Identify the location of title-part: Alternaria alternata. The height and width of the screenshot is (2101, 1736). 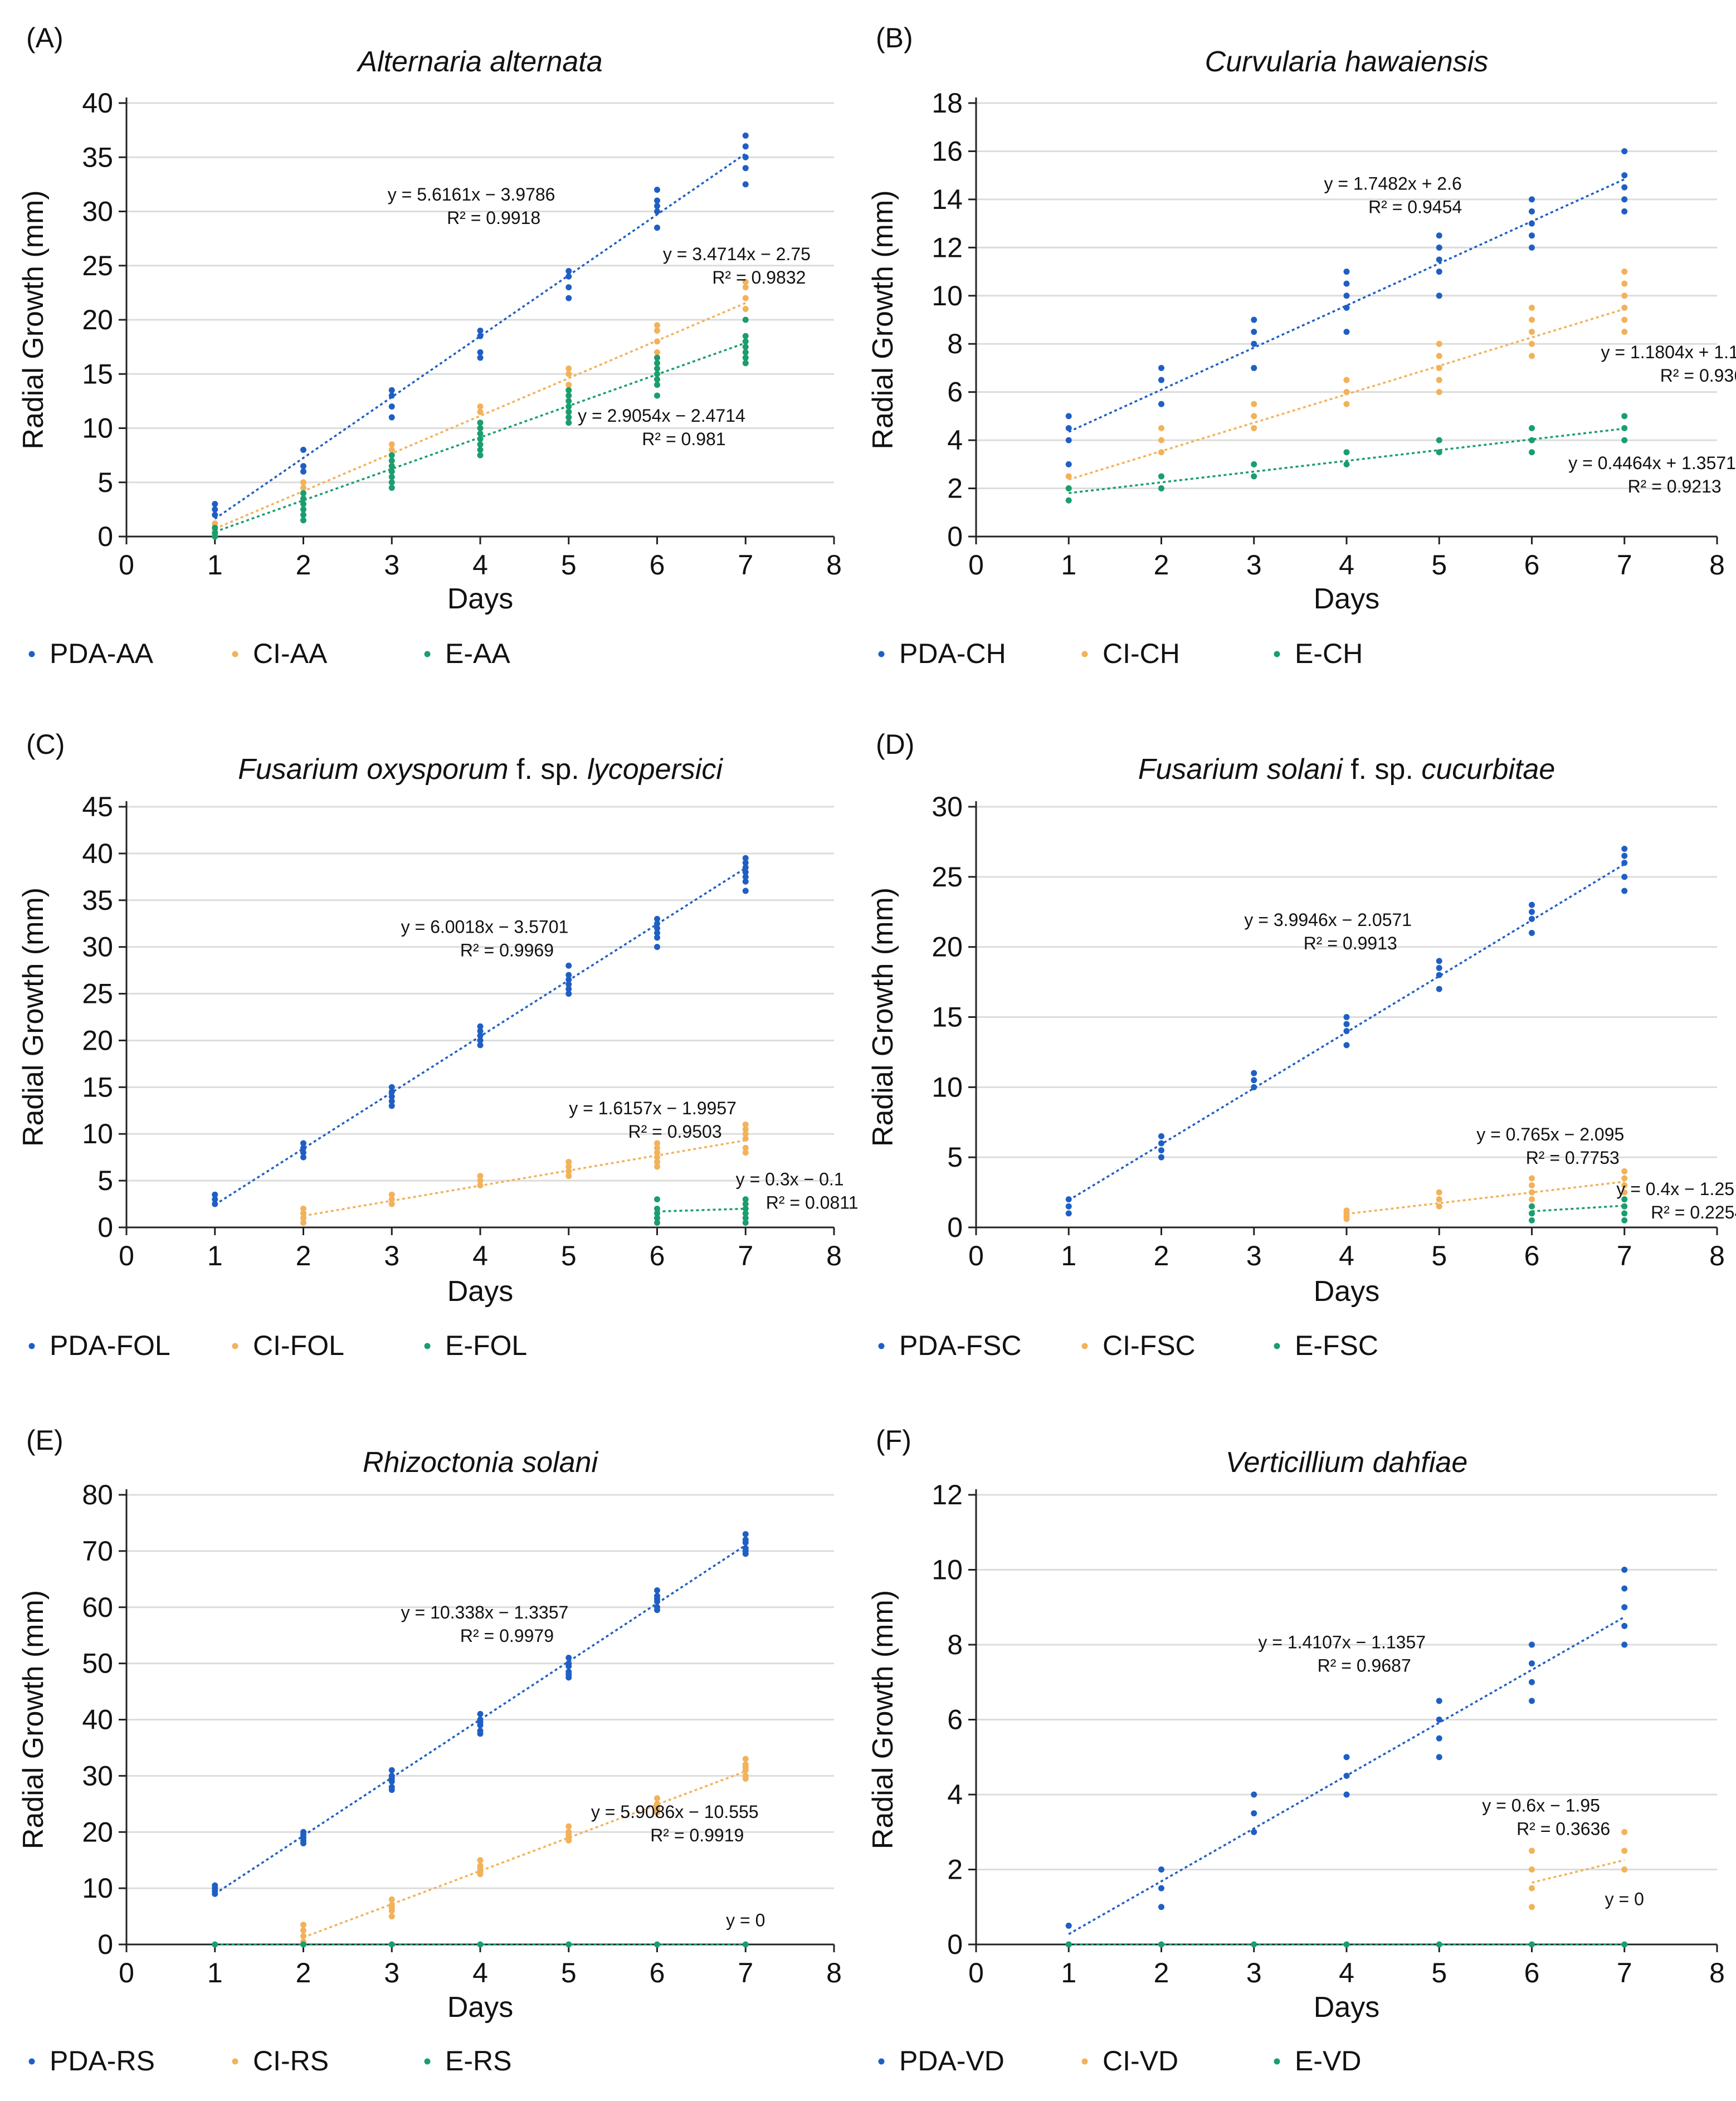
(479, 62).